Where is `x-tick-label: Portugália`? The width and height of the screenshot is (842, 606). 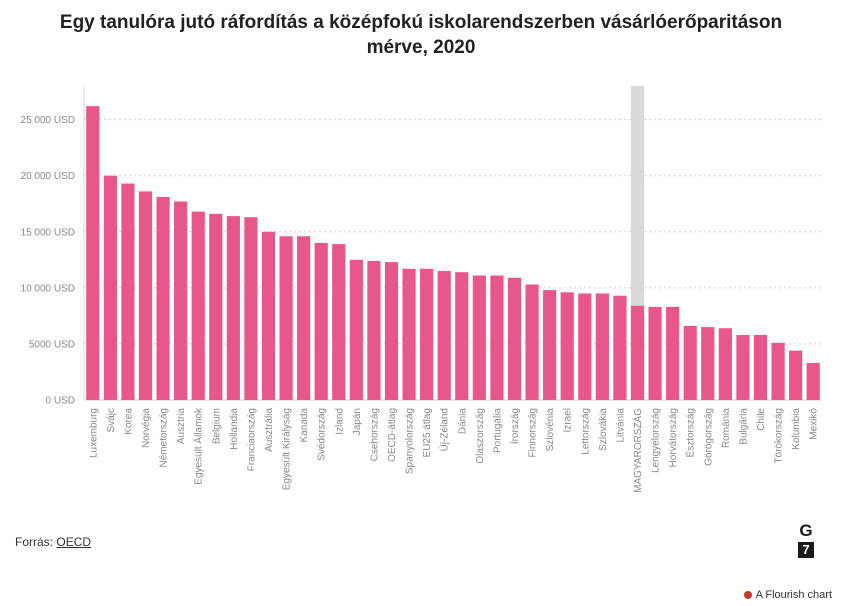 x-tick-label: Portugália is located at coordinates (497, 430).